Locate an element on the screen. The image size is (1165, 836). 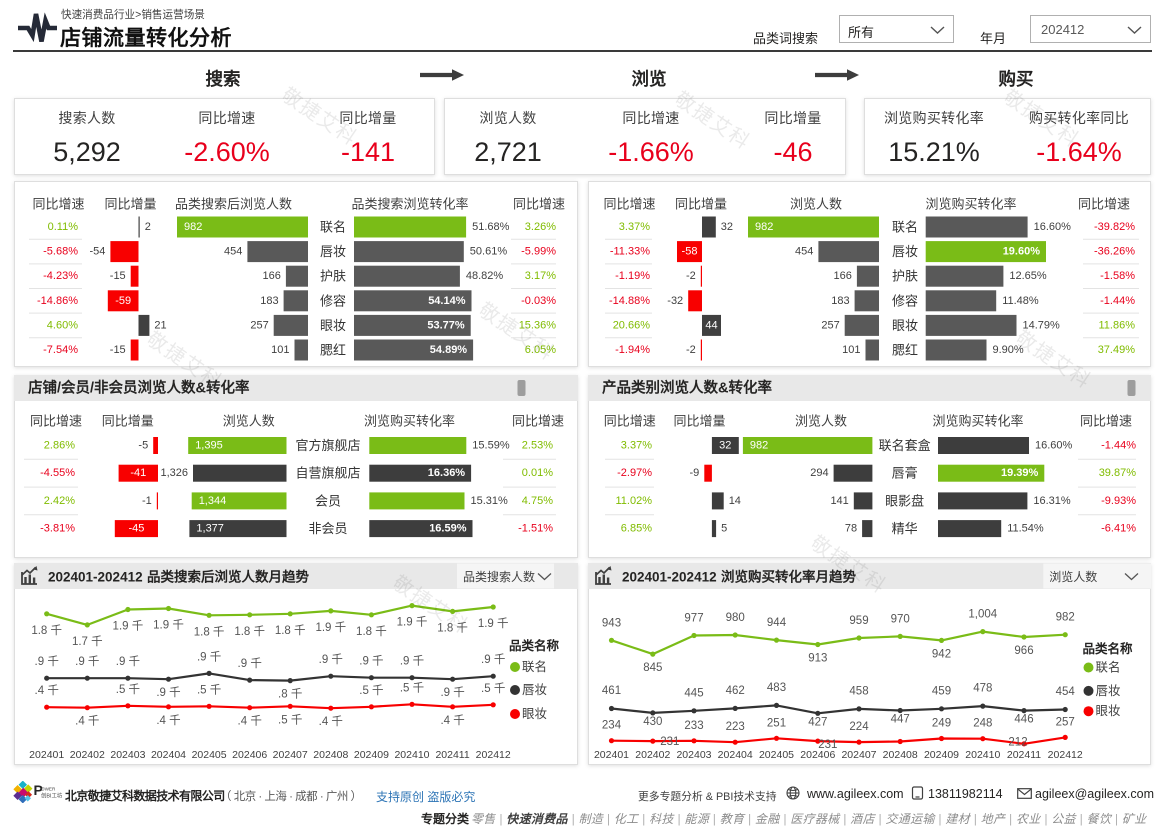
svg-text: 202409 is located at coordinates (371, 755).